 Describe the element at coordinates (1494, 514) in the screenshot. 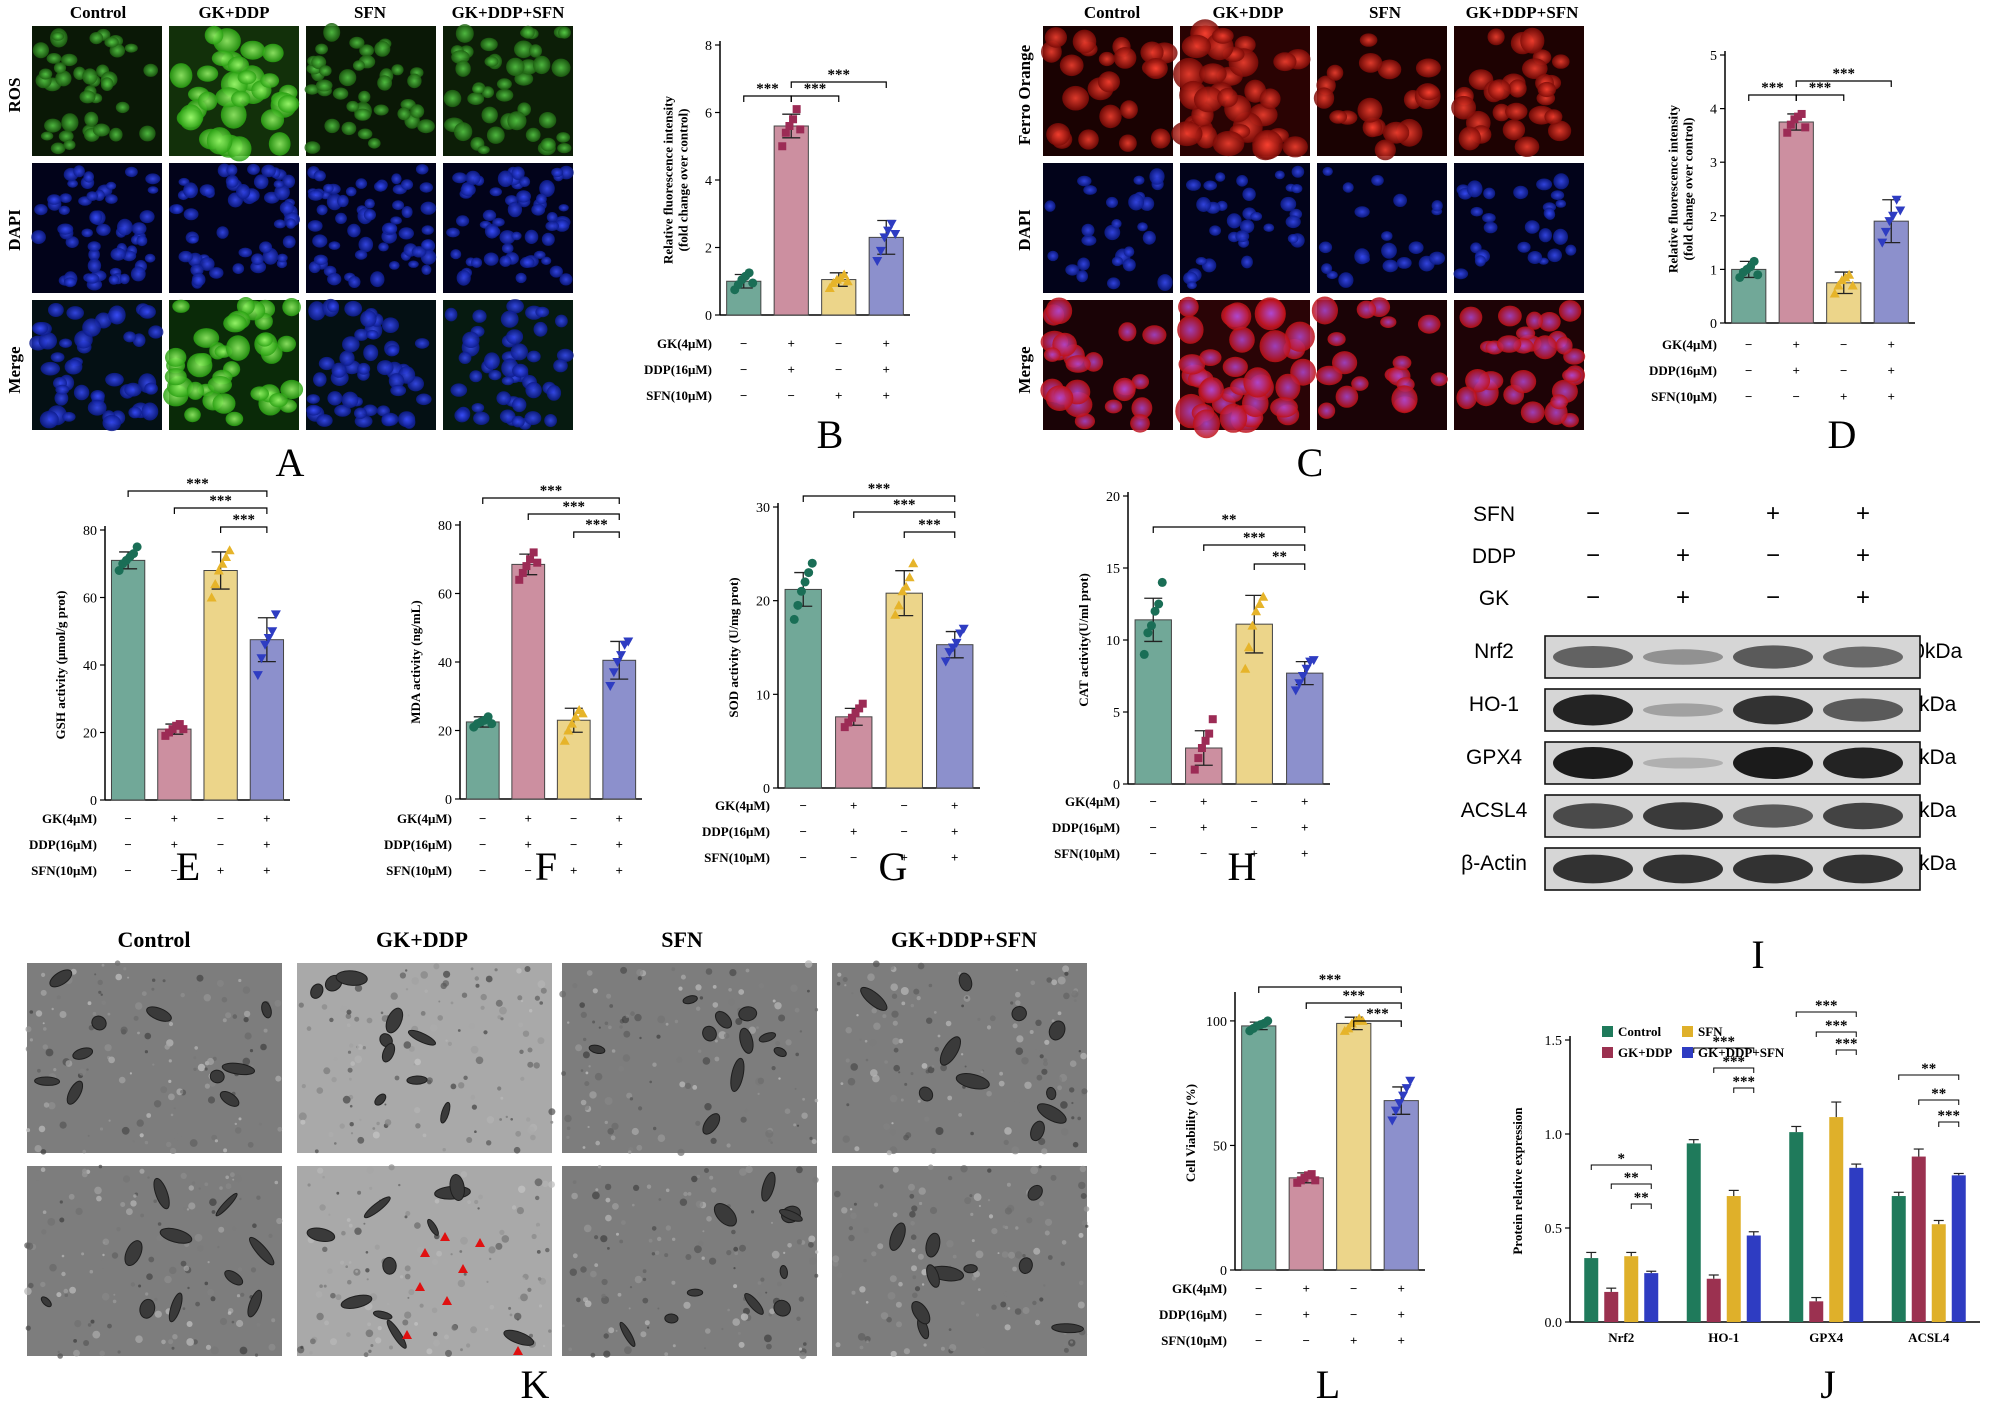

I see `blot-treatment-label: SFN` at that location.